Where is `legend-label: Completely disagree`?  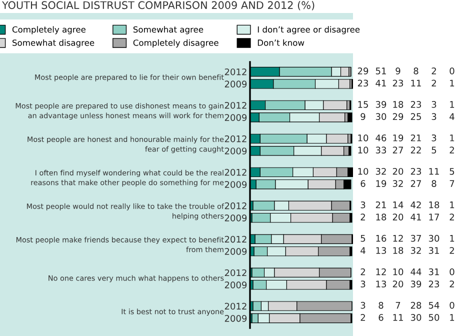
legend-label: Completely disagree is located at coordinates (175, 43).